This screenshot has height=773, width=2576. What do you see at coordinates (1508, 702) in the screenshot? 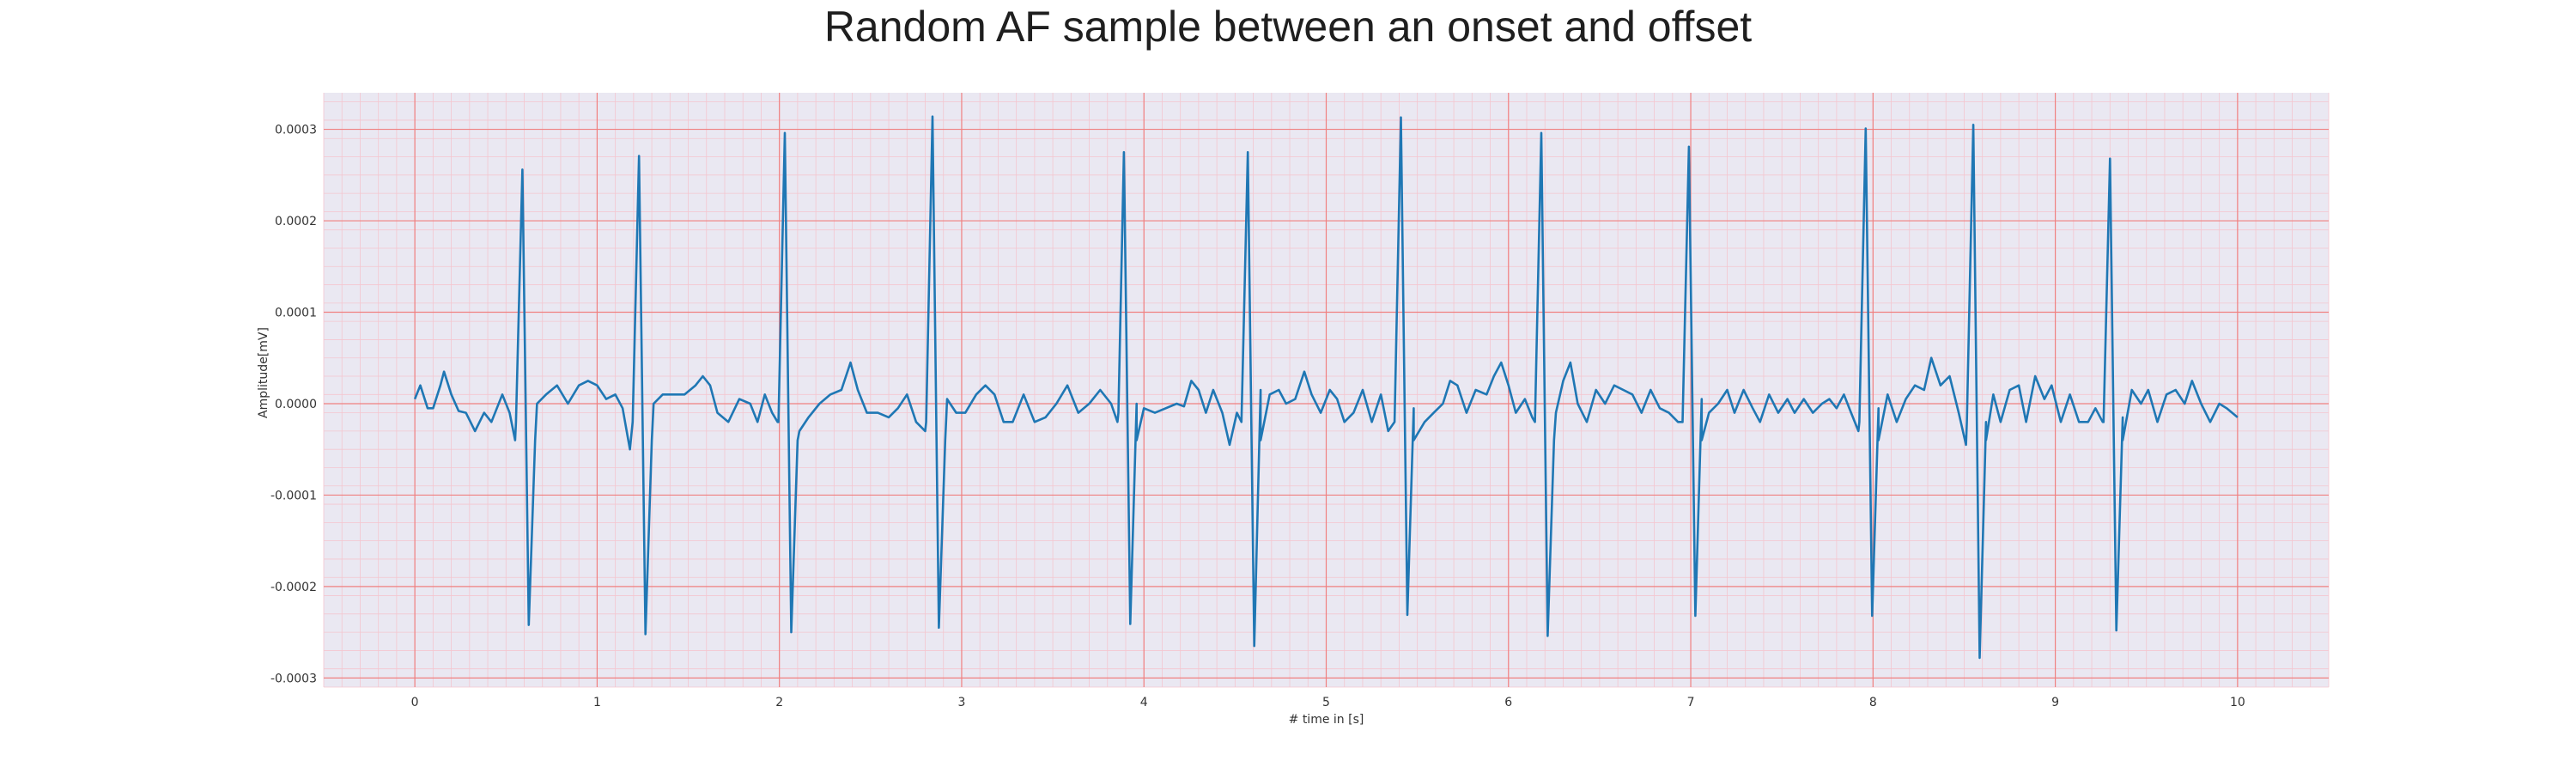
I see `x-tick-label: 6` at bounding box center [1508, 702].